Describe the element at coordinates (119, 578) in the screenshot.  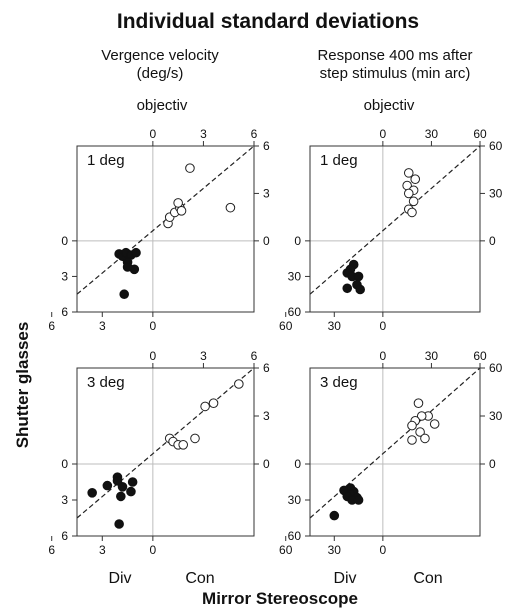
I see `div-label-left: Div` at that location.